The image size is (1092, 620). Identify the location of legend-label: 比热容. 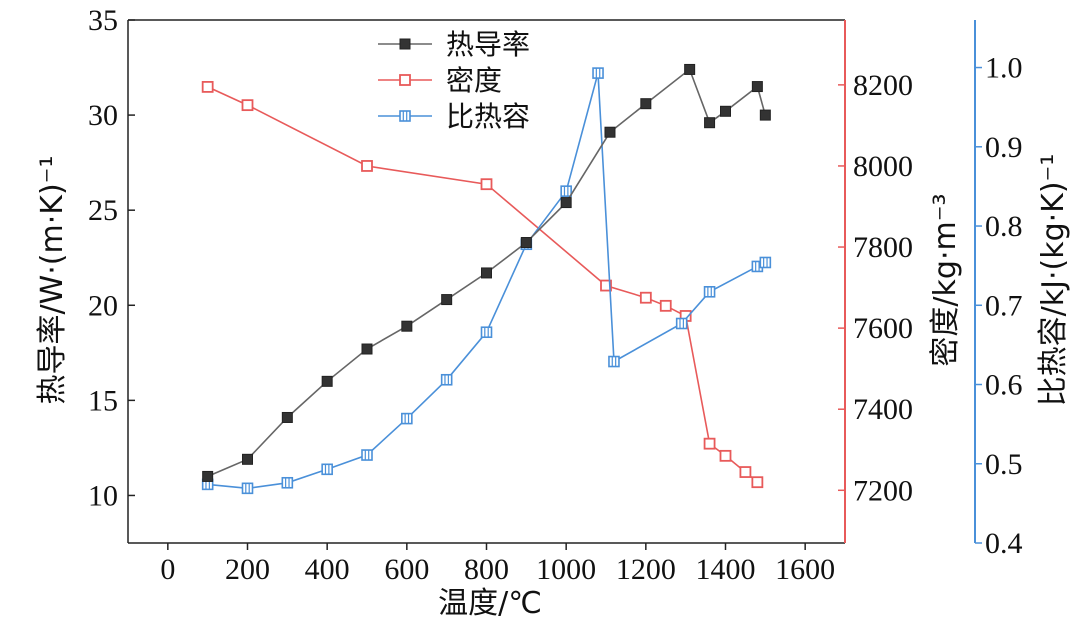
(488, 116).